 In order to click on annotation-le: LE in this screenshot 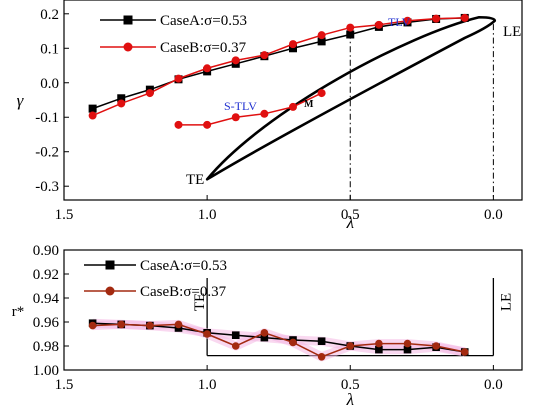, I will do `click(512, 32)`.